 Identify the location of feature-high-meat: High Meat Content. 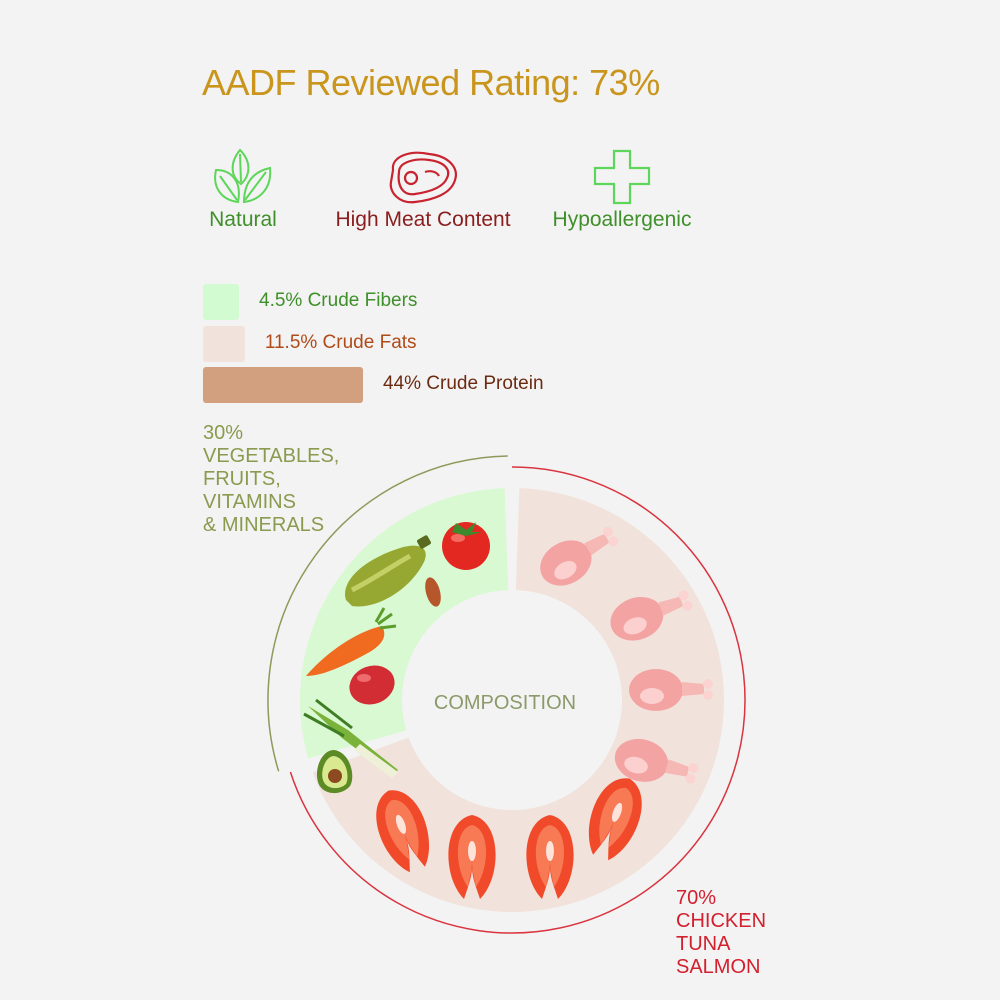
(423, 190).